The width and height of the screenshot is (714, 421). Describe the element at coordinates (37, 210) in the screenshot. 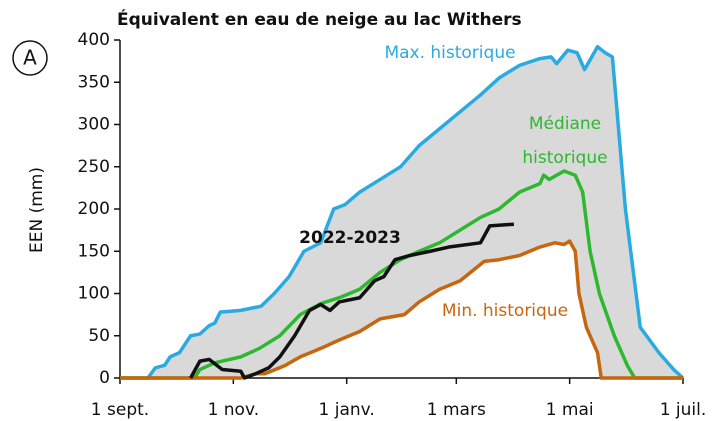

I see `y-axis-label: EEN (mm)` at that location.